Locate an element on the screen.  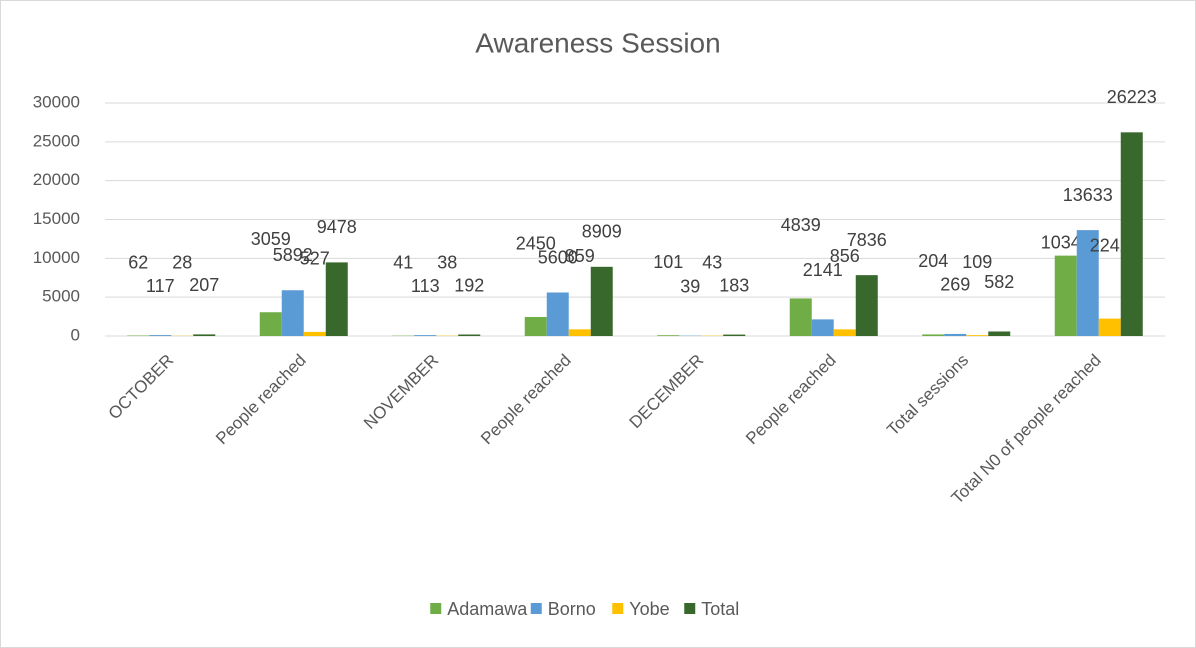
data-label: 39 is located at coordinates (690, 286).